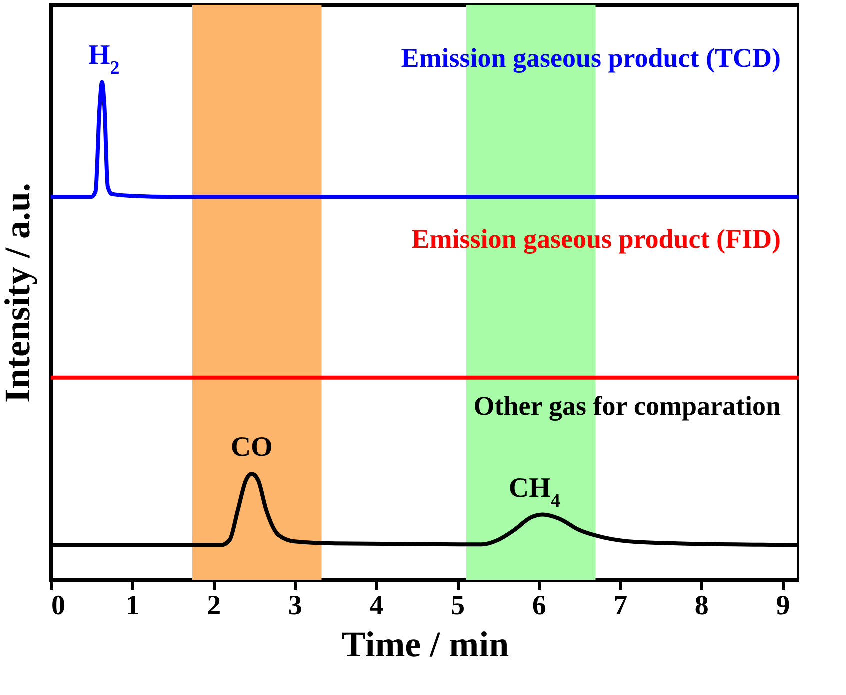  What do you see at coordinates (377, 606) in the screenshot?
I see `x-tick-label: 4` at bounding box center [377, 606].